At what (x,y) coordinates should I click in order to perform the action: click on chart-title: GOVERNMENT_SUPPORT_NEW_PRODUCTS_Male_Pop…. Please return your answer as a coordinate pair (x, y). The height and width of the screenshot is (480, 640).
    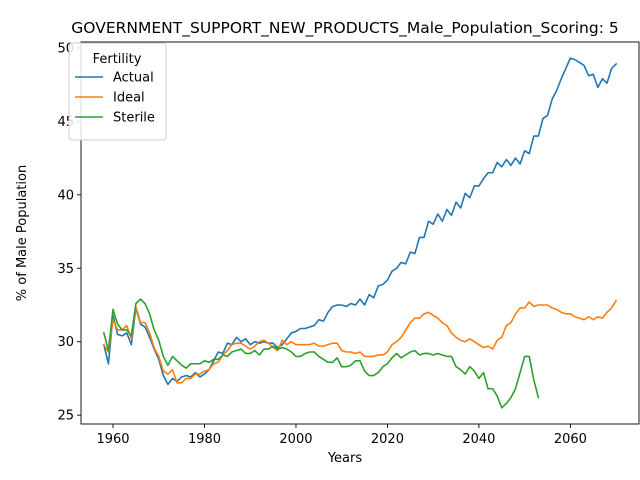
    Looking at the image, I should click on (344, 28).